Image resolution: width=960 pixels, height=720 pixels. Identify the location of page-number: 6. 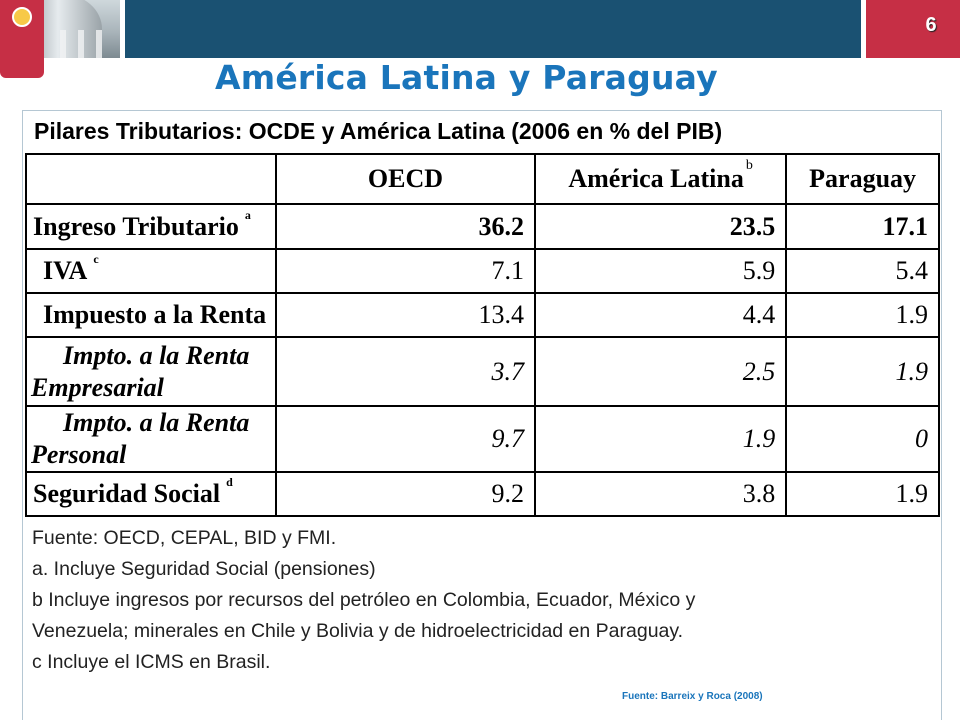
(931, 25).